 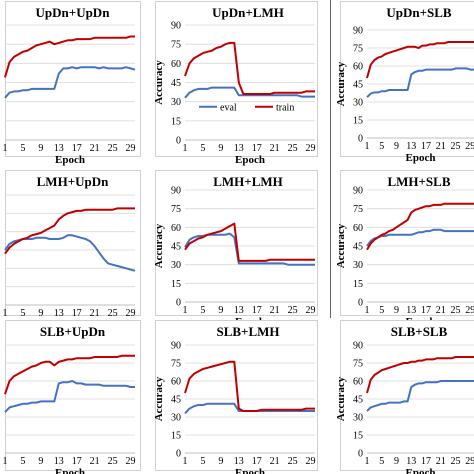 What do you see at coordinates (248, 12) in the screenshot?
I see `chart-title: UpDn+LMH` at bounding box center [248, 12].